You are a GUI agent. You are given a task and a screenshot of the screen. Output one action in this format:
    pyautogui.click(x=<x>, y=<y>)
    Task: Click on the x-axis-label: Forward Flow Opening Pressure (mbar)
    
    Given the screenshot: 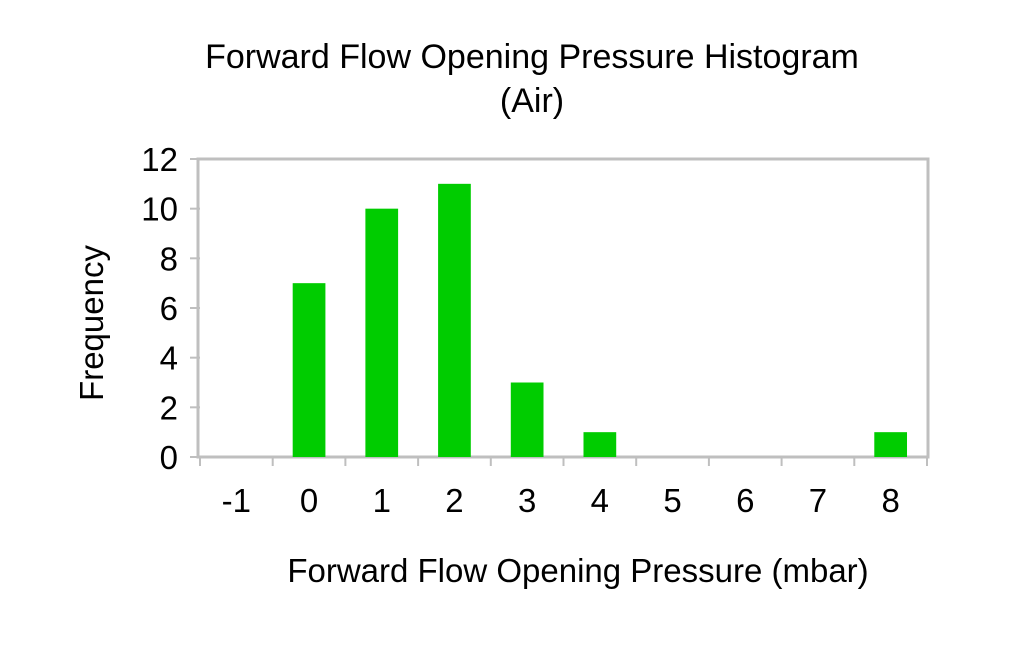 What is the action you would take?
    pyautogui.click(x=577, y=570)
    